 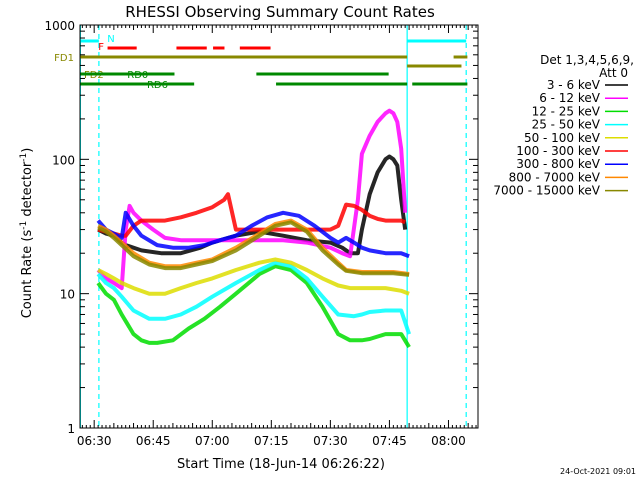 I want to click on legend-label: 12 - 25 keV, so click(x=566, y=111).